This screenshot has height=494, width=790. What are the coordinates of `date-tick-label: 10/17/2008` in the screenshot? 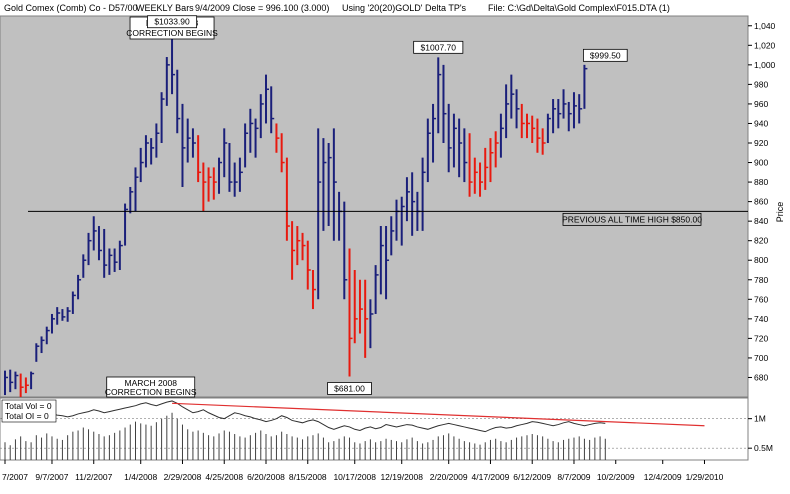 It's located at (354, 477).